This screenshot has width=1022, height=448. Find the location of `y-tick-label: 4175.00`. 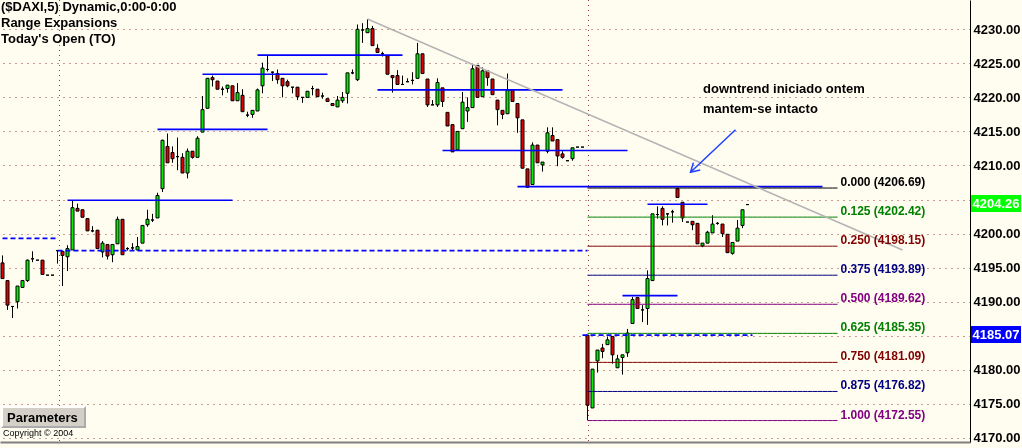

y-tick-label: 4175.00 is located at coordinates (997, 404).